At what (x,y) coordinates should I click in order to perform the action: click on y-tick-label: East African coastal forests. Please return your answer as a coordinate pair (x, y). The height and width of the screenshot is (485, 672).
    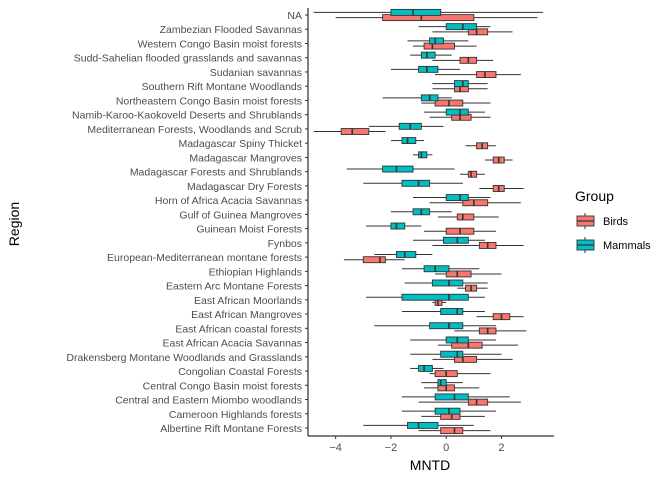
    Looking at the image, I should click on (238, 329).